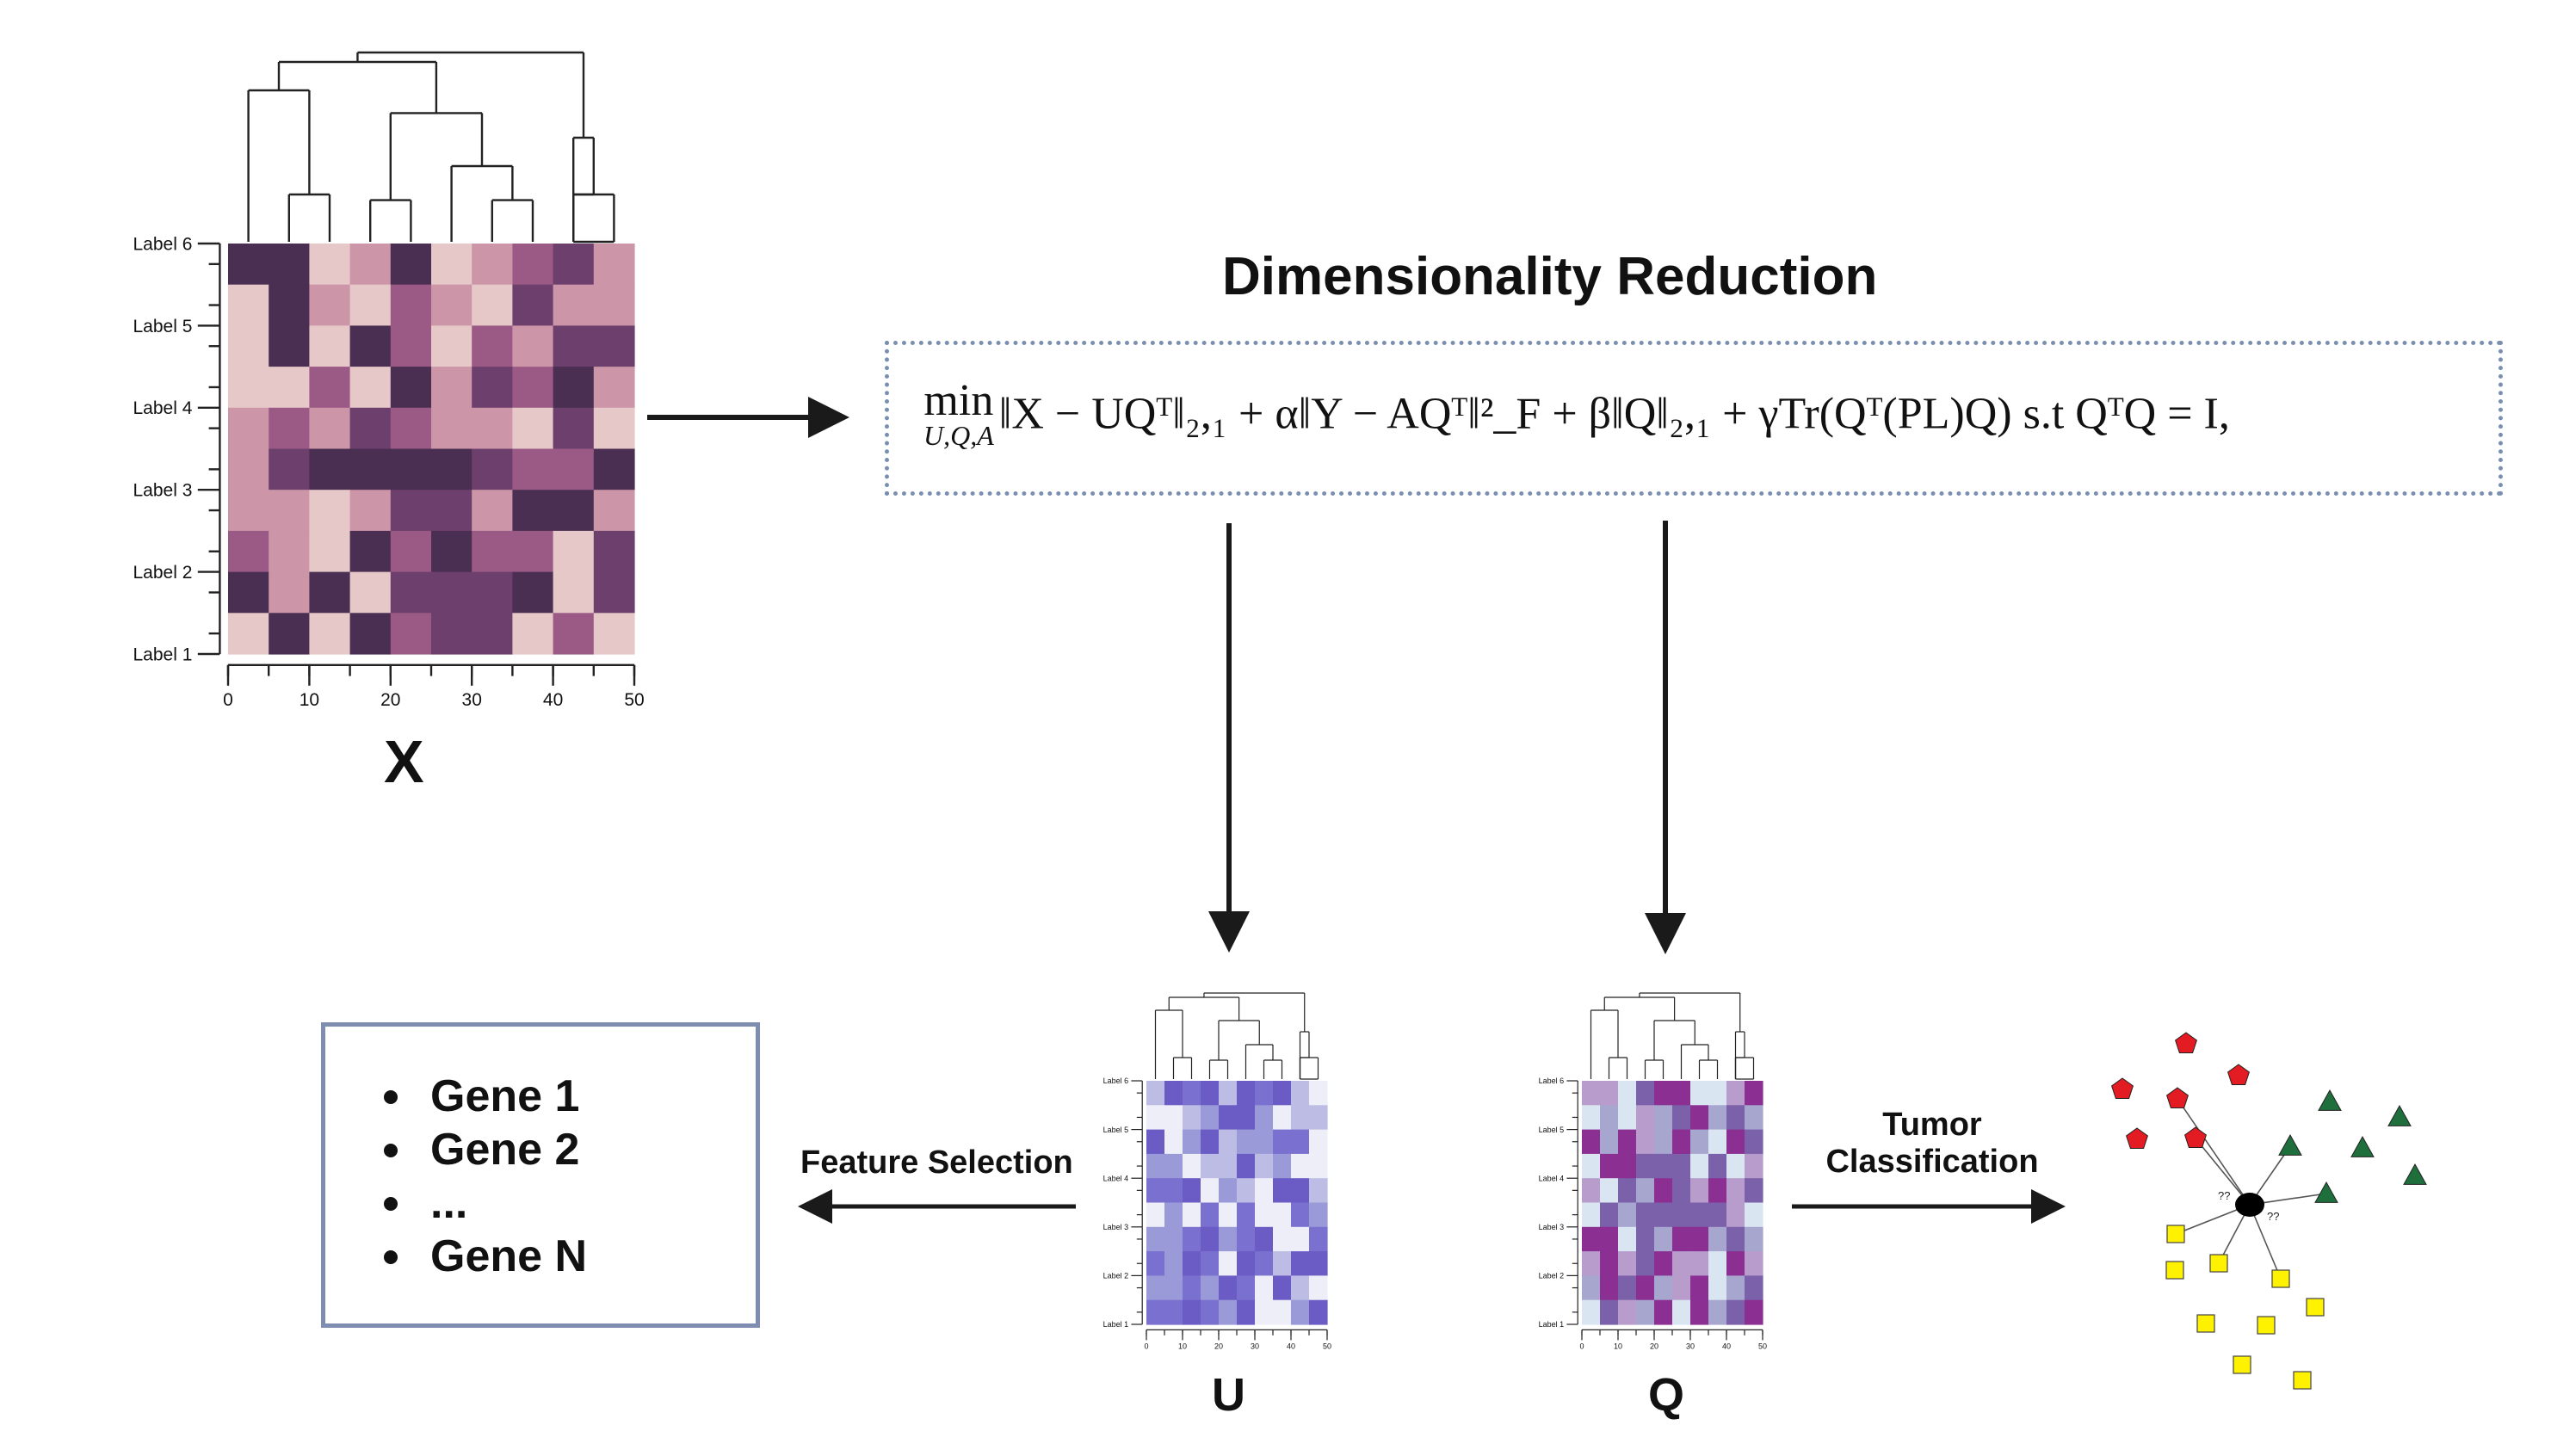  Describe the element at coordinates (2214, 1152) in the screenshot. I see `neighbor-link` at that location.